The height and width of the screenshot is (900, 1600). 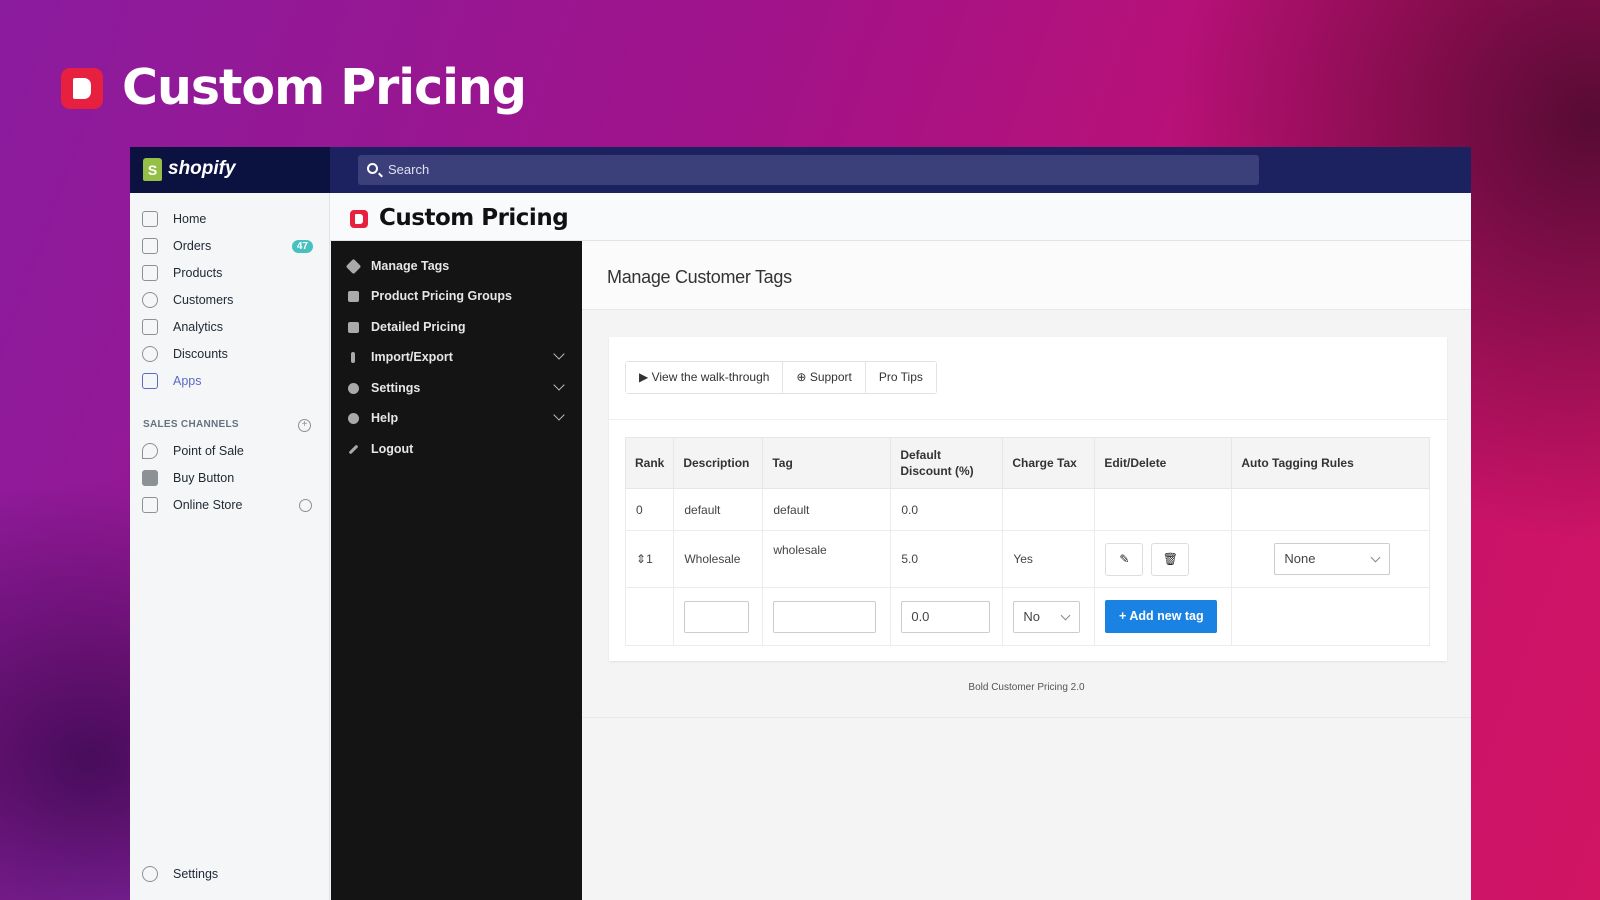 What do you see at coordinates (1026, 687) in the screenshot?
I see `footer-text: Bold Customer Pricing 2.0` at bounding box center [1026, 687].